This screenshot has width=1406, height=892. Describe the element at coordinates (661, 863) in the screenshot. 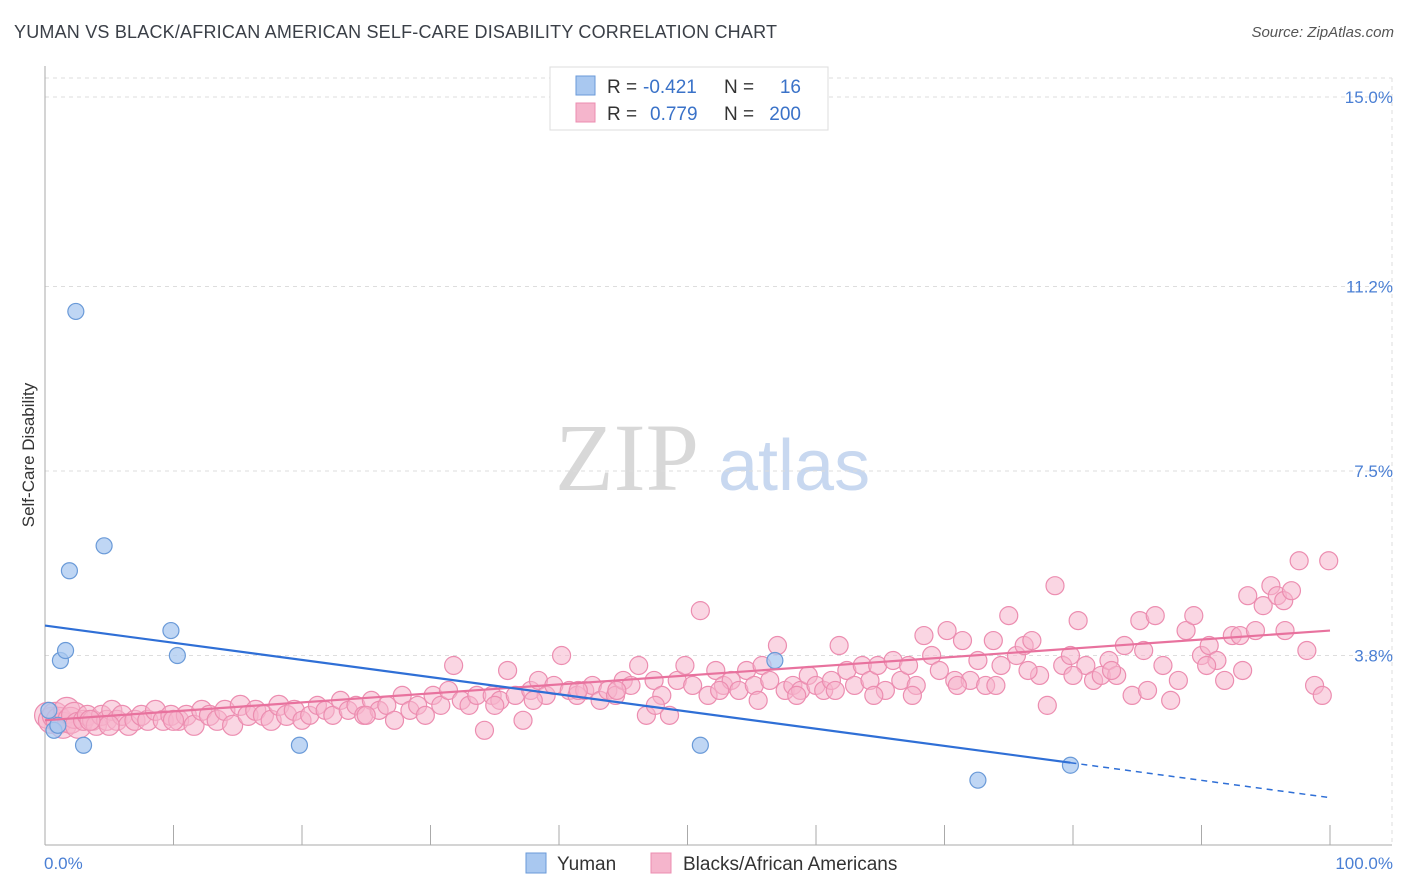

I see `bottom-legend-swatch-blacks` at that location.